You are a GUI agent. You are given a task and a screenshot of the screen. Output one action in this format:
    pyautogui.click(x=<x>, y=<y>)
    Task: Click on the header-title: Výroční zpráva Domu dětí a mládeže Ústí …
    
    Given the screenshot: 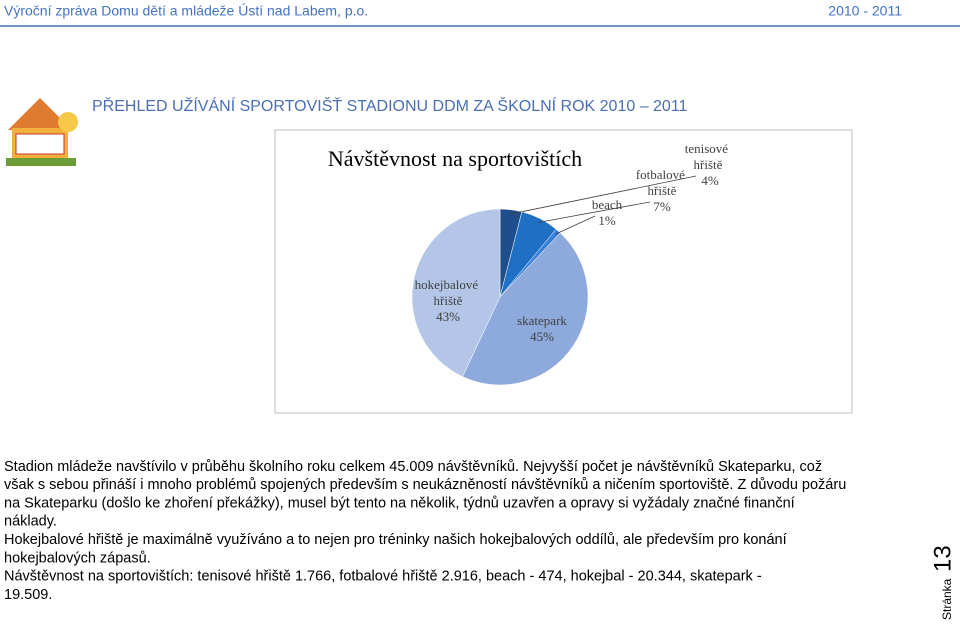 What is the action you would take?
    pyautogui.click(x=186, y=11)
    